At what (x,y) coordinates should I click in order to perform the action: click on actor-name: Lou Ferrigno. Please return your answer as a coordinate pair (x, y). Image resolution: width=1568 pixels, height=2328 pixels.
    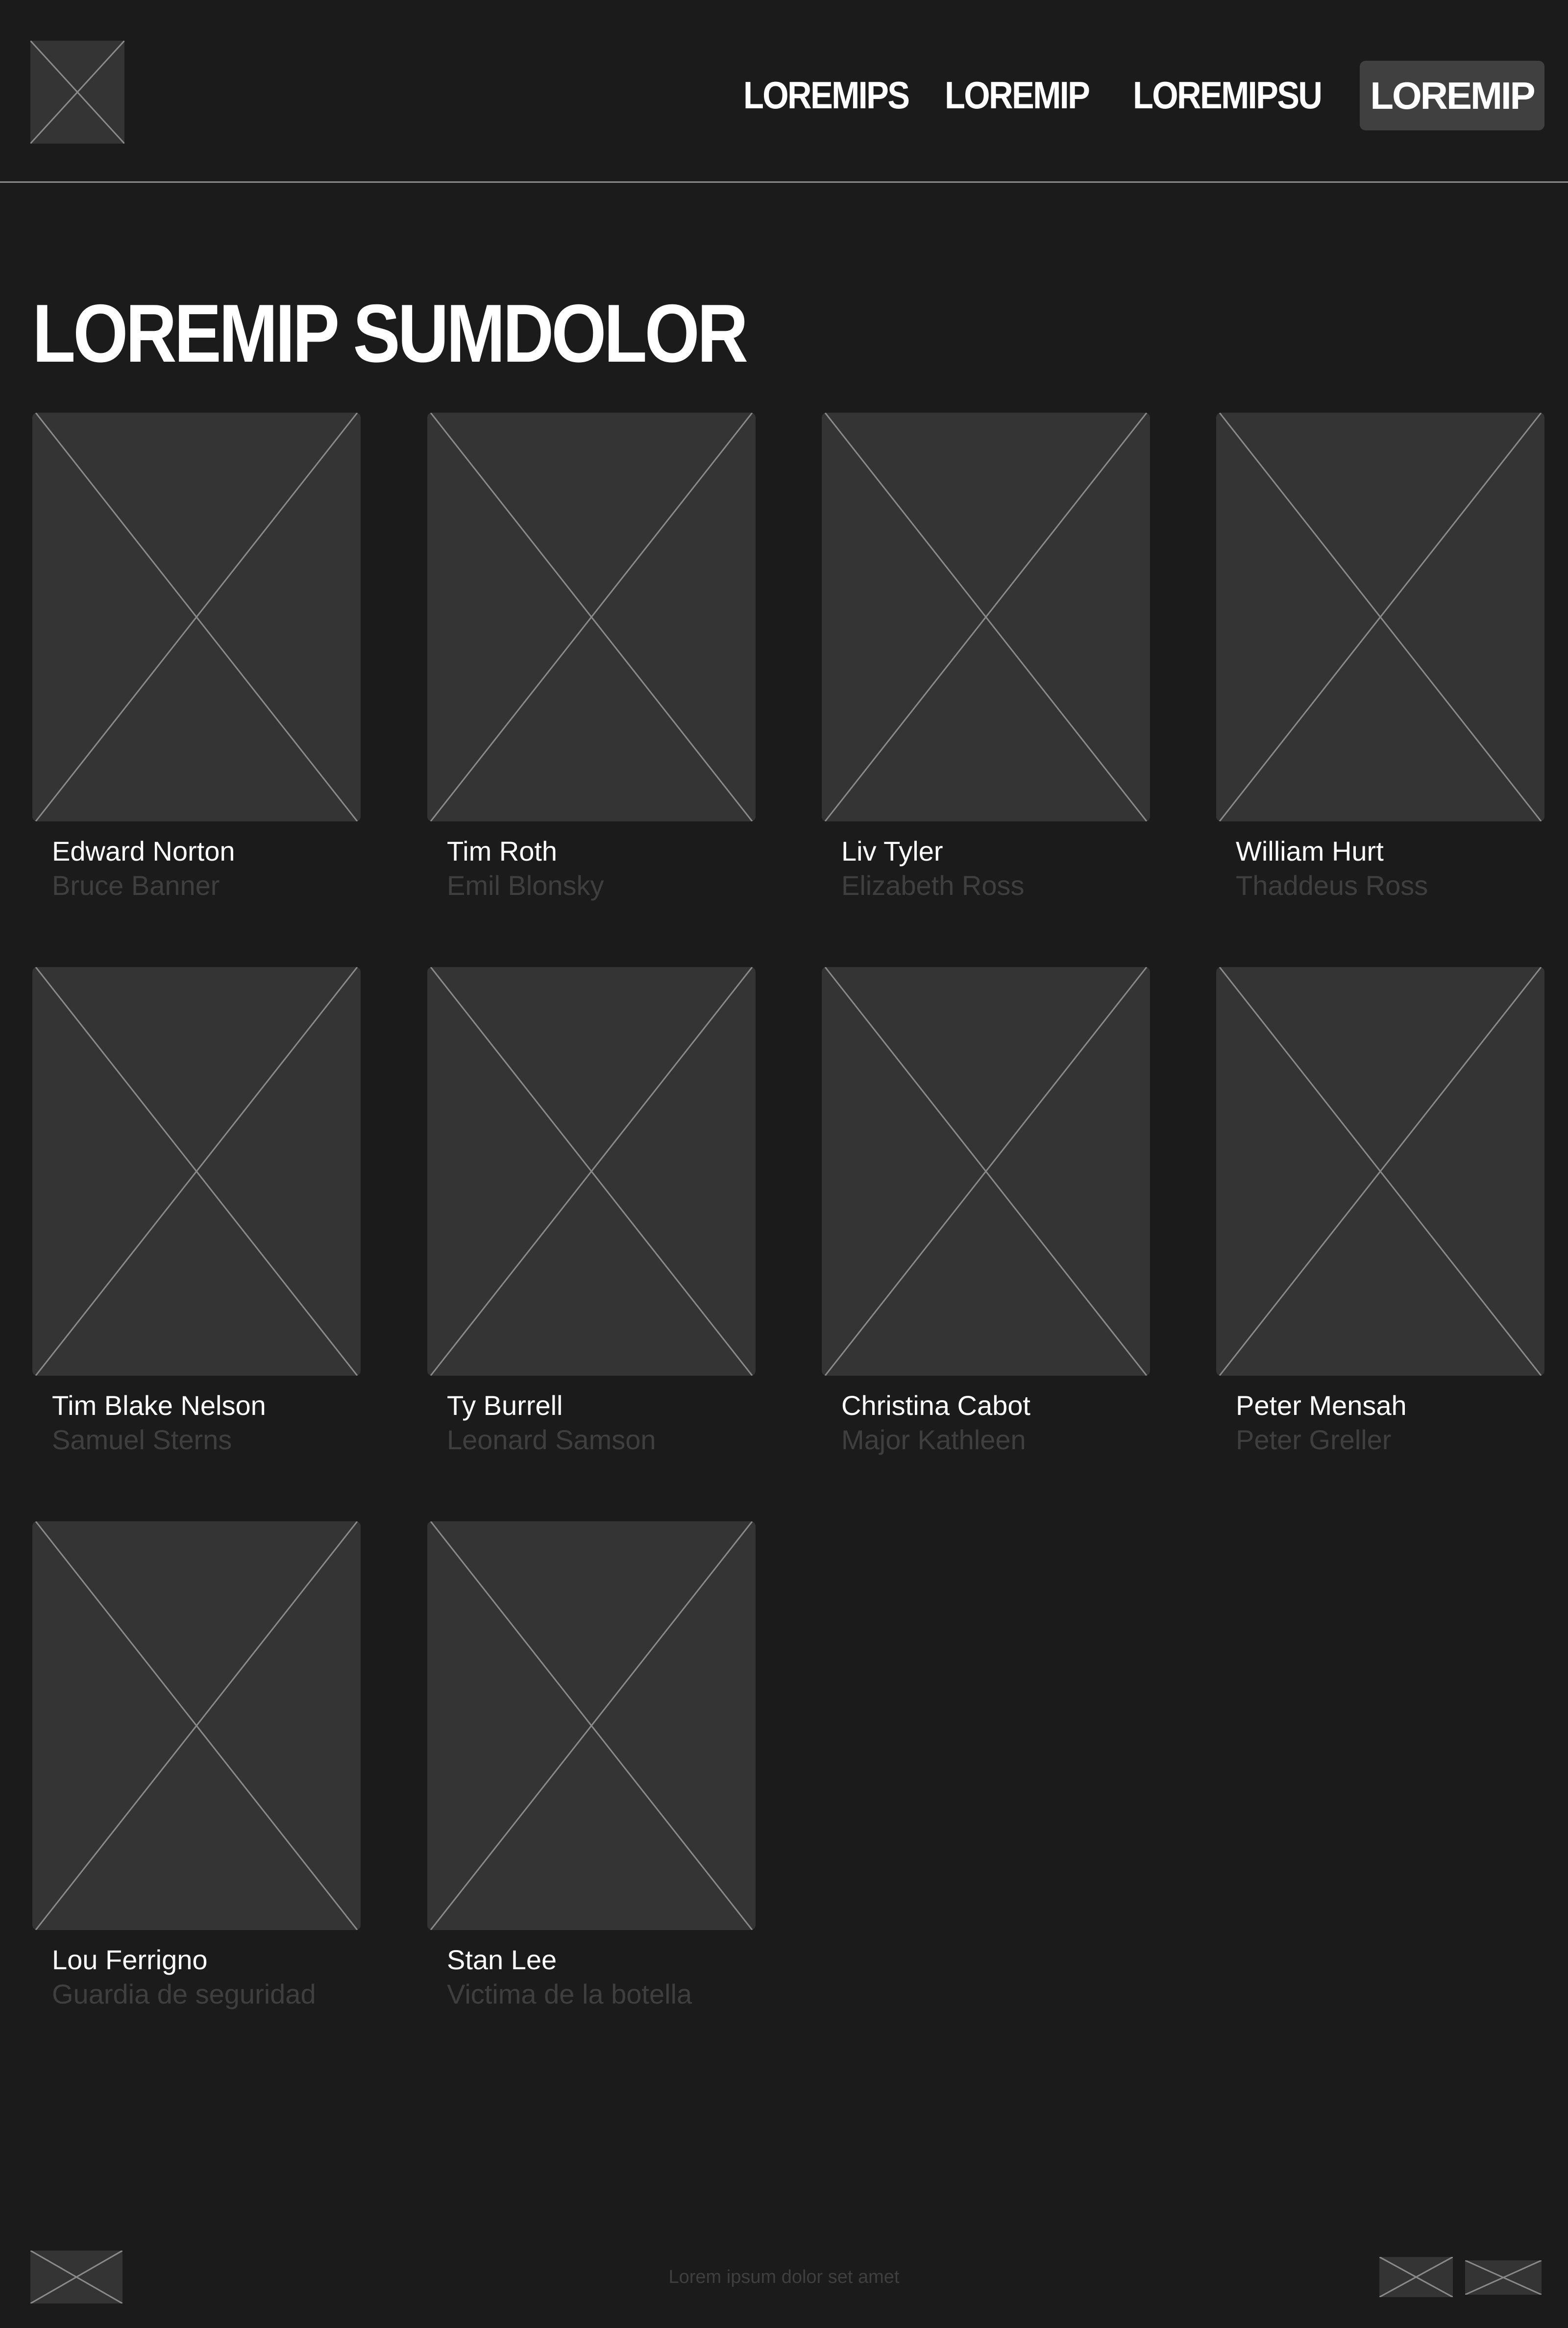
    Looking at the image, I should click on (130, 1959).